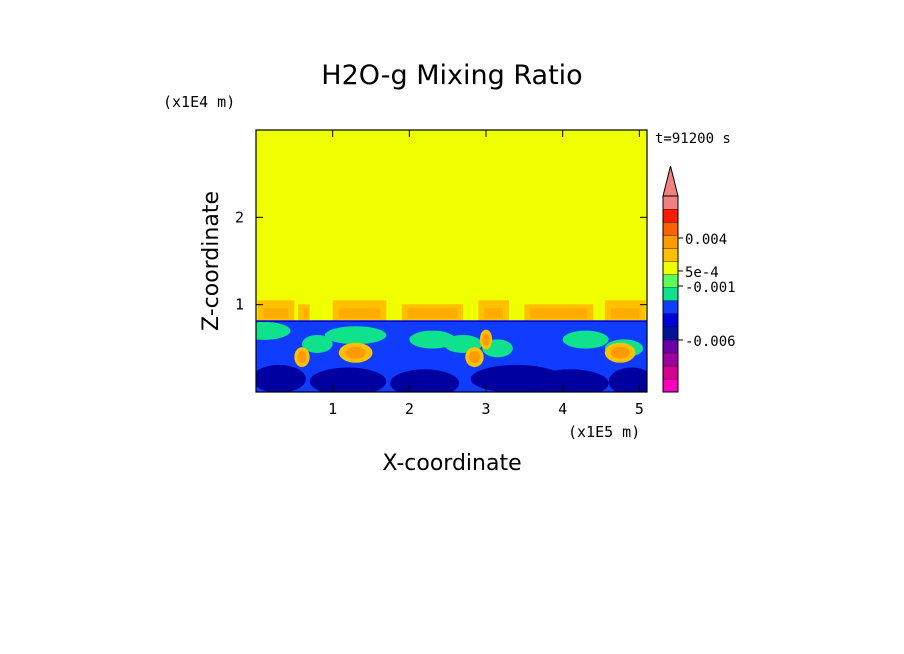  I want to click on y-scale-label: (x1E4 m), so click(199, 102).